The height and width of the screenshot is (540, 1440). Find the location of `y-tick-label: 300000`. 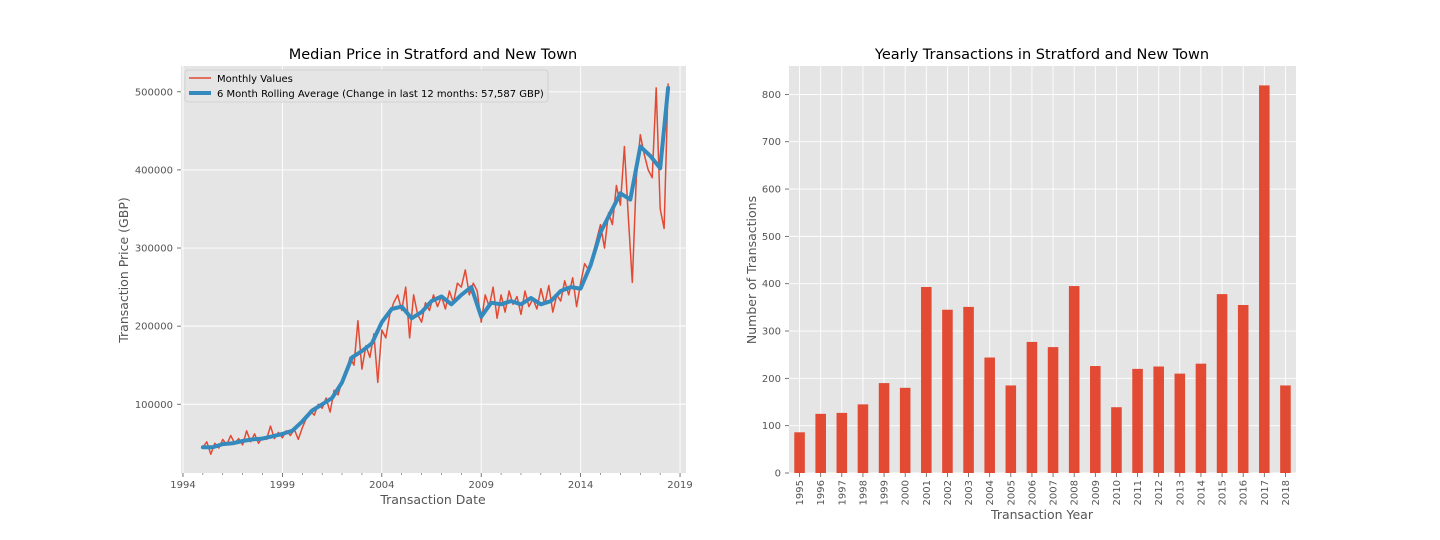

y-tick-label: 300000 is located at coordinates (154, 249).